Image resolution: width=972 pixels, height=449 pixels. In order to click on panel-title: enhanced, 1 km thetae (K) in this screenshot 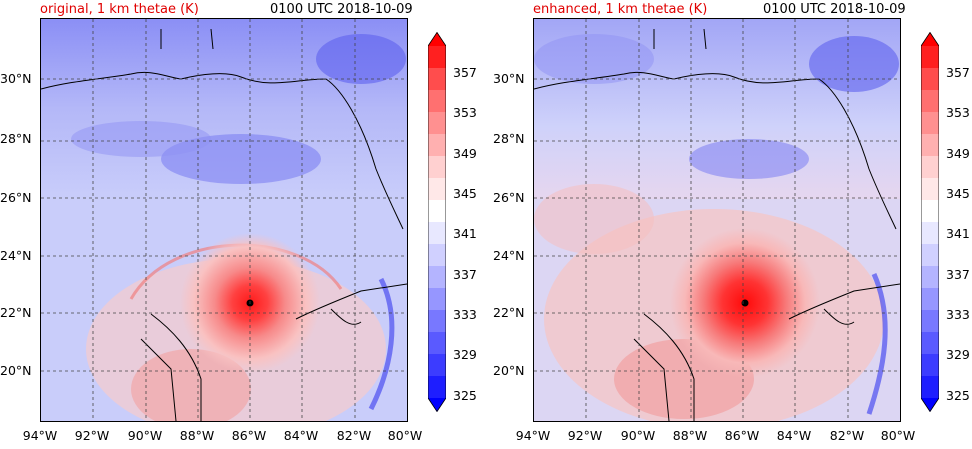, I will do `click(620, 9)`.